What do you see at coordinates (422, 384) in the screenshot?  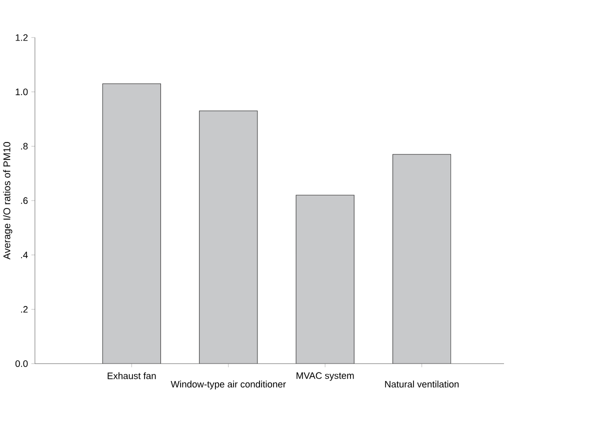 I see `x-tick-label: Natural ventilation` at bounding box center [422, 384].